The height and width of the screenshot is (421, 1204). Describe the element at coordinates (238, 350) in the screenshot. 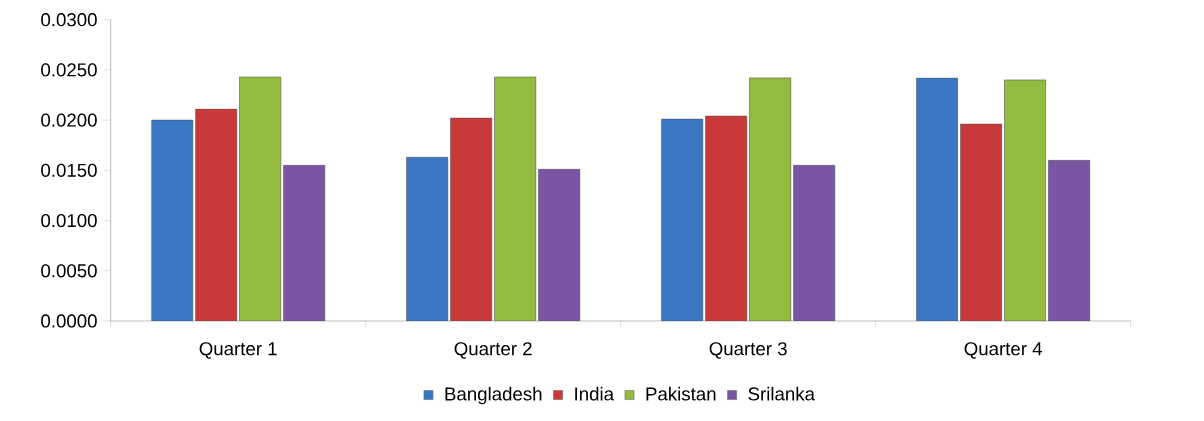

I see `x-tick-label: Quarter 1` at that location.